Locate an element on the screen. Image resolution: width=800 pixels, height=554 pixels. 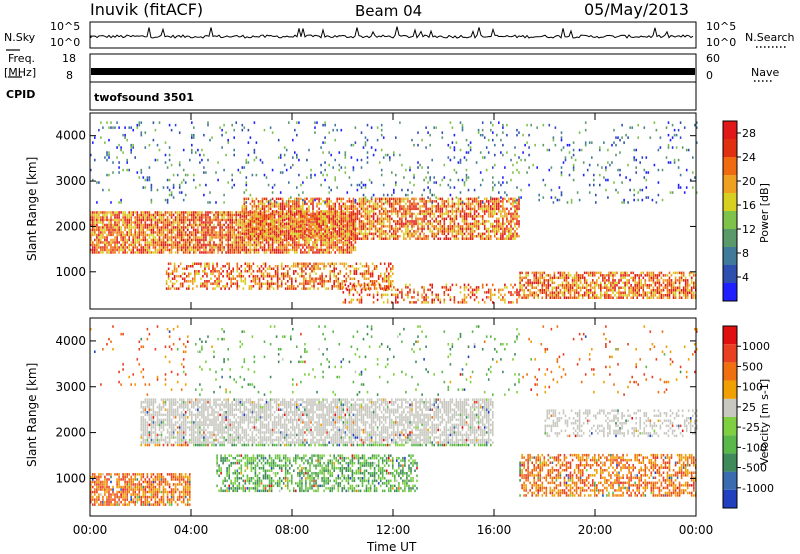
nsearch-tick-top: 10^5 is located at coordinates (721, 26).